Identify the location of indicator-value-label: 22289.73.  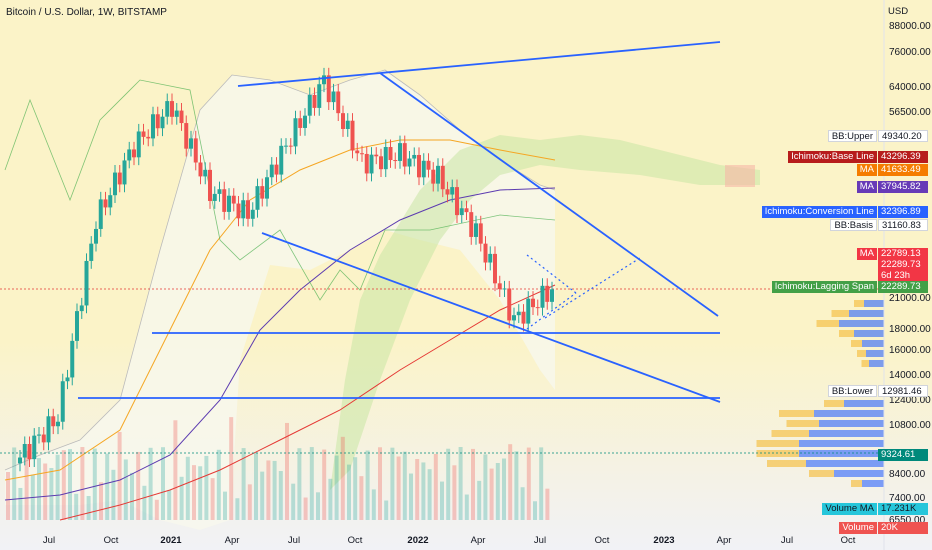
(903, 265).